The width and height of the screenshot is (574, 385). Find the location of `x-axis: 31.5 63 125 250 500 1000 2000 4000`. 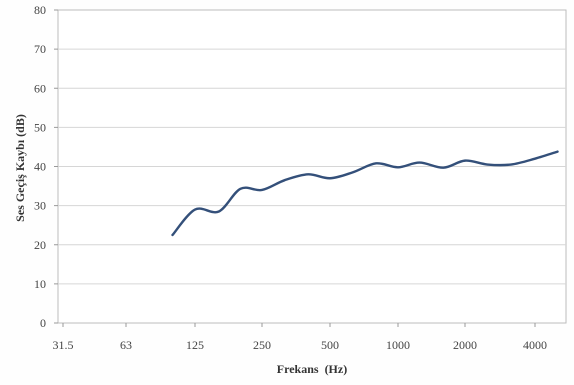

x-axis: 31.5 63 125 250 500 1000 2000 4000 is located at coordinates (300, 337).